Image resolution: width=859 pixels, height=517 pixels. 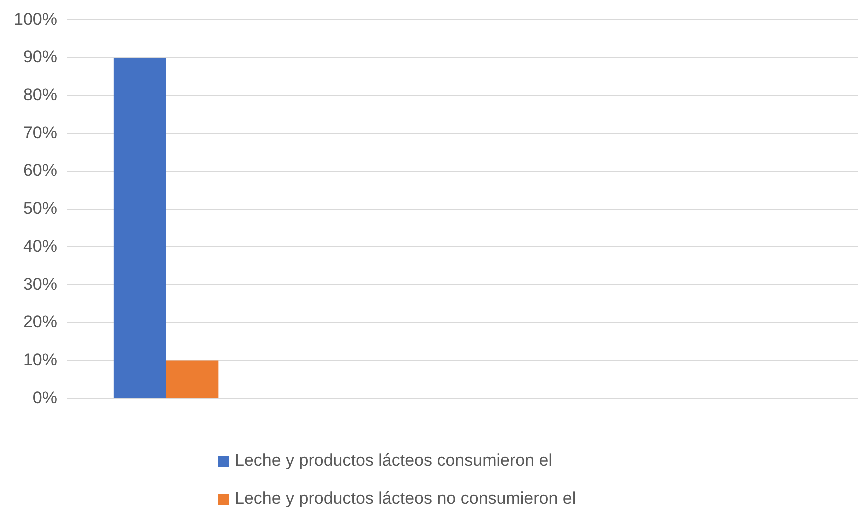 What do you see at coordinates (394, 461) in the screenshot?
I see `legend-label: Leche y productos lácteos consumieron el` at bounding box center [394, 461].